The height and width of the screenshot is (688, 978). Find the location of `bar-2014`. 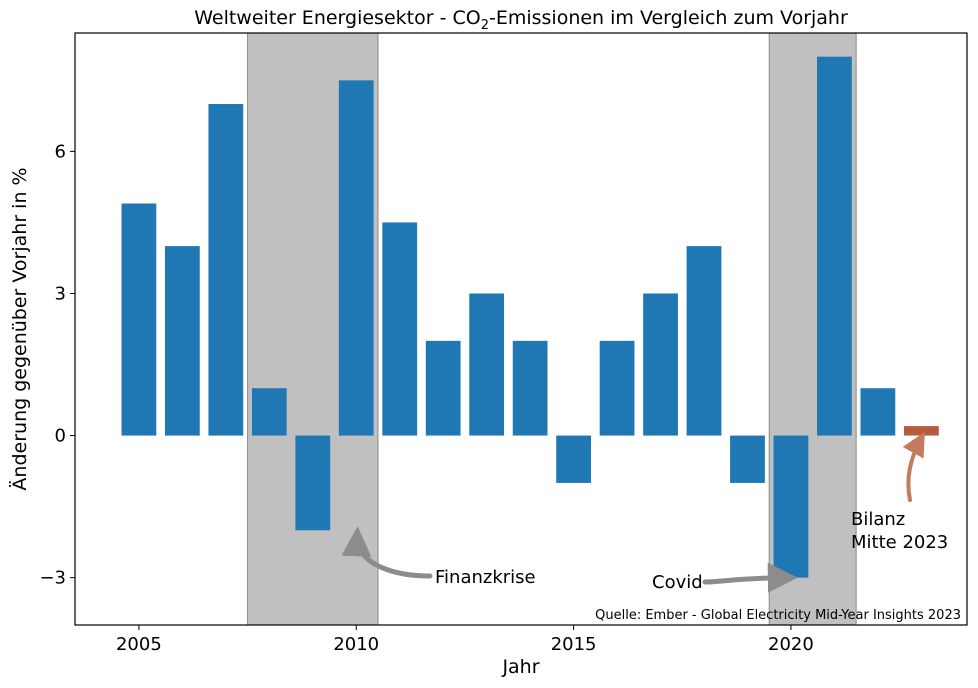

bar-2014 is located at coordinates (530, 388).